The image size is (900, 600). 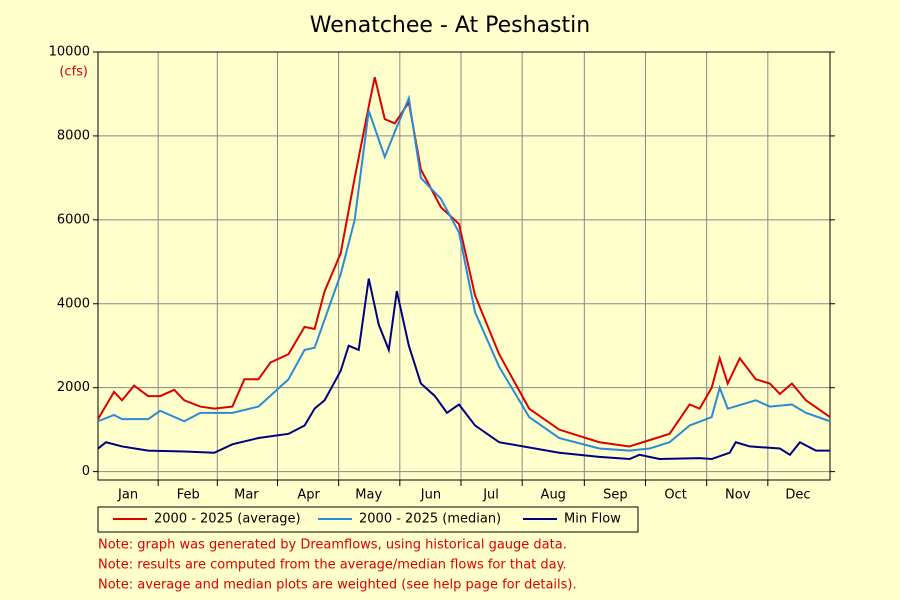 I want to click on chart-title: Wenatchee - At Peshastin, so click(x=450, y=25).